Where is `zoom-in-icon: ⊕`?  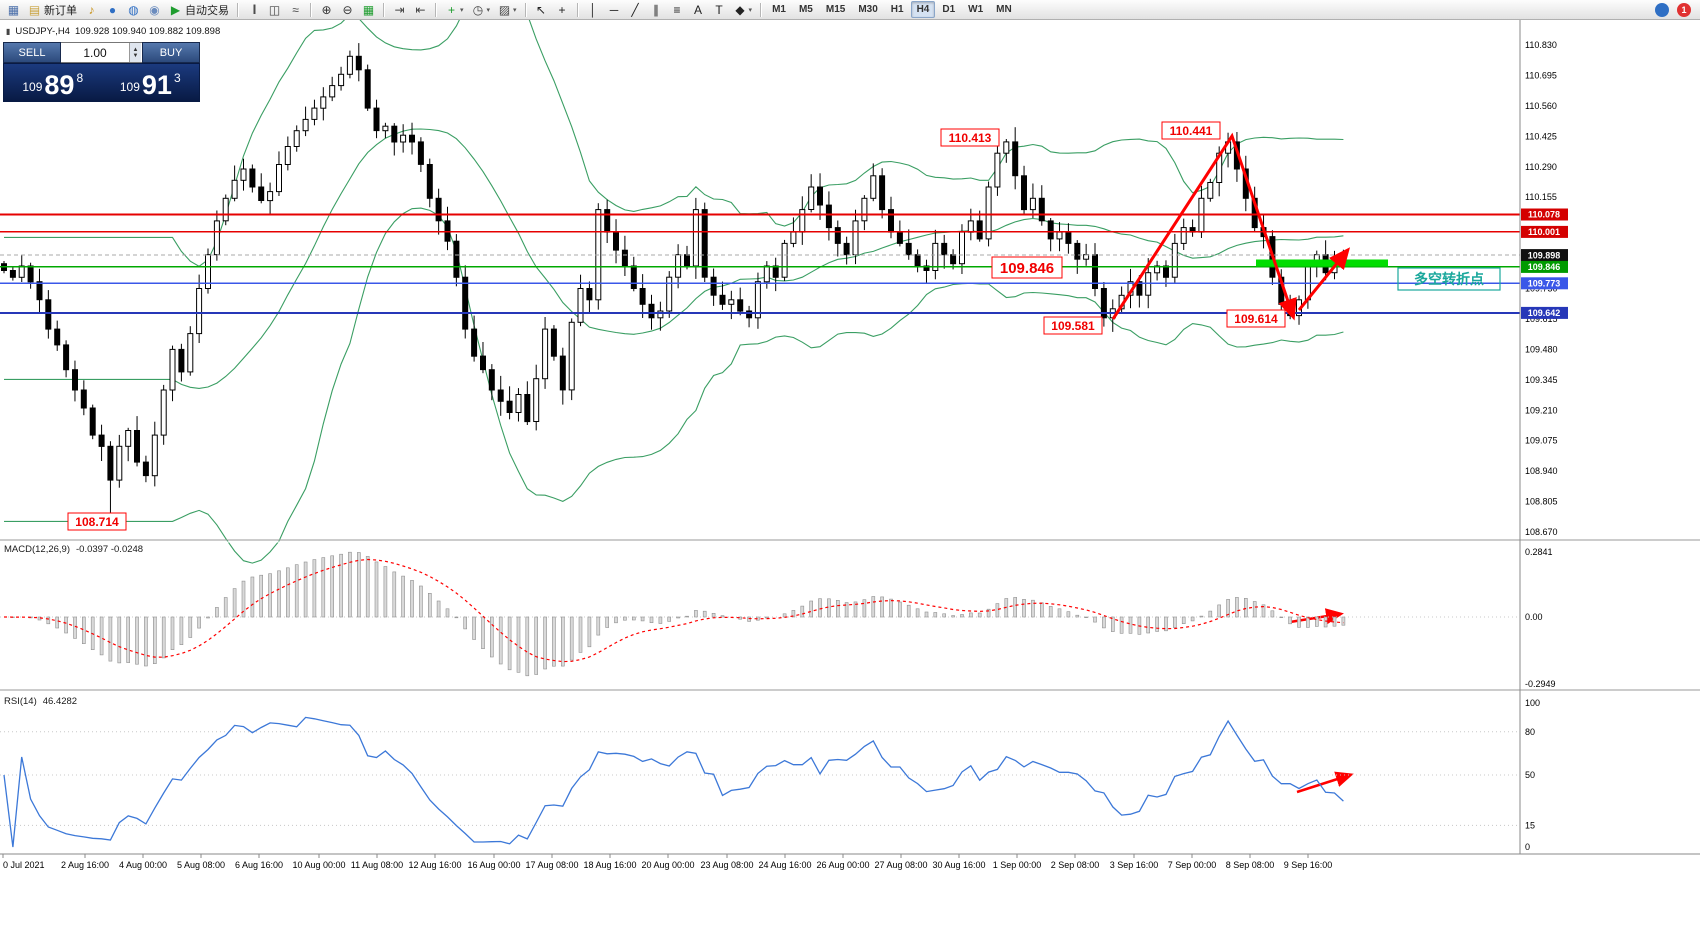
zoom-in-icon: ⊕ is located at coordinates (326, 10).